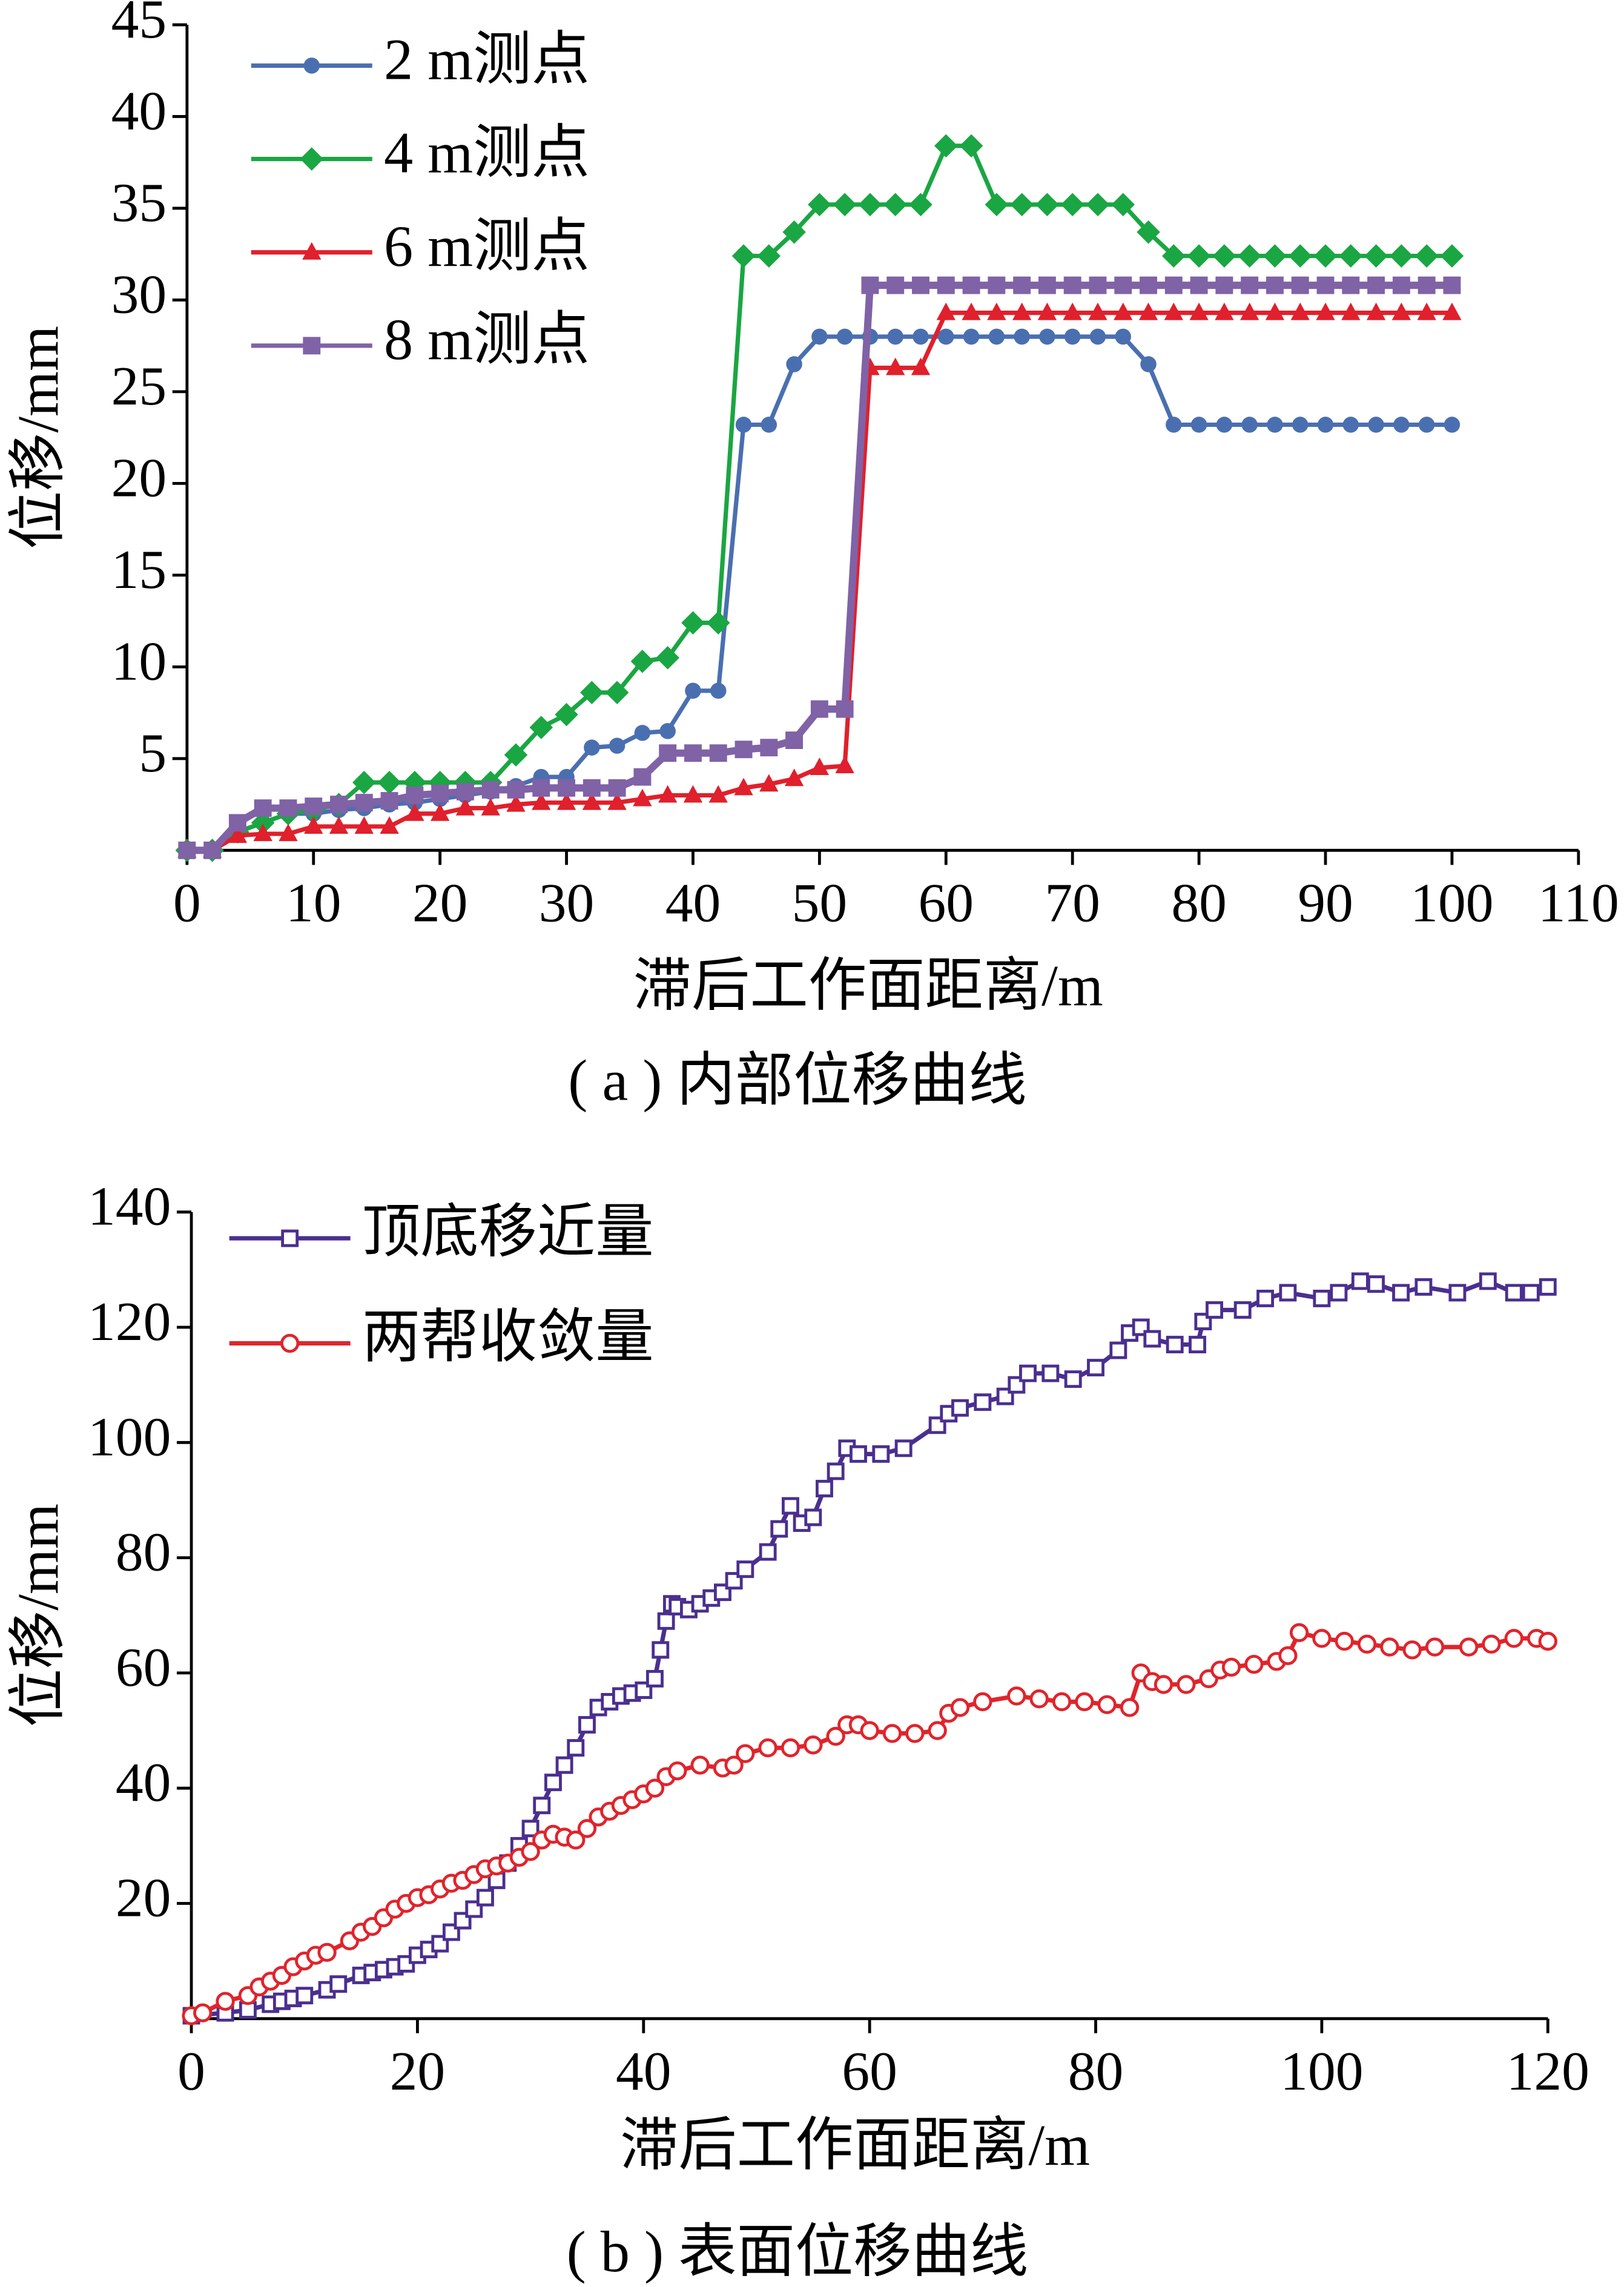 The width and height of the screenshot is (1624, 2287). I want to click on y-tick-label: 10, so click(139, 661).